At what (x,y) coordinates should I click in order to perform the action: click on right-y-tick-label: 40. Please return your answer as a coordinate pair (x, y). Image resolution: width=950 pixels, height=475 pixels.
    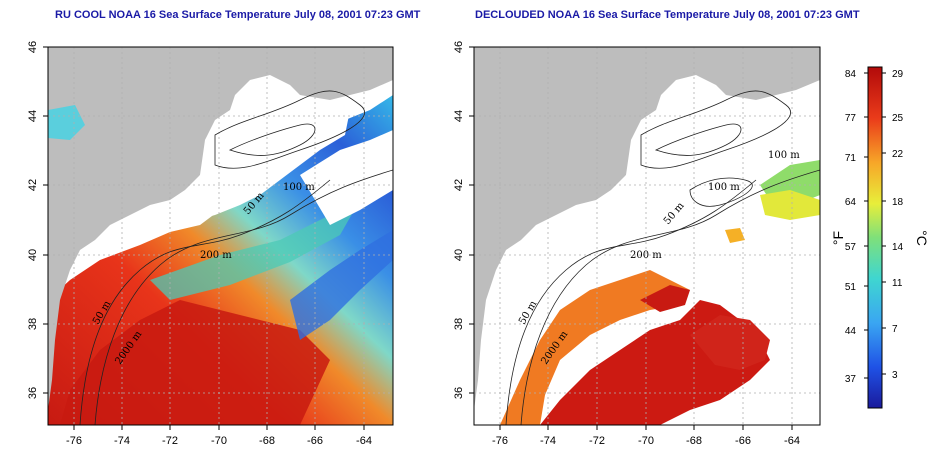
    Looking at the image, I should click on (459, 255).